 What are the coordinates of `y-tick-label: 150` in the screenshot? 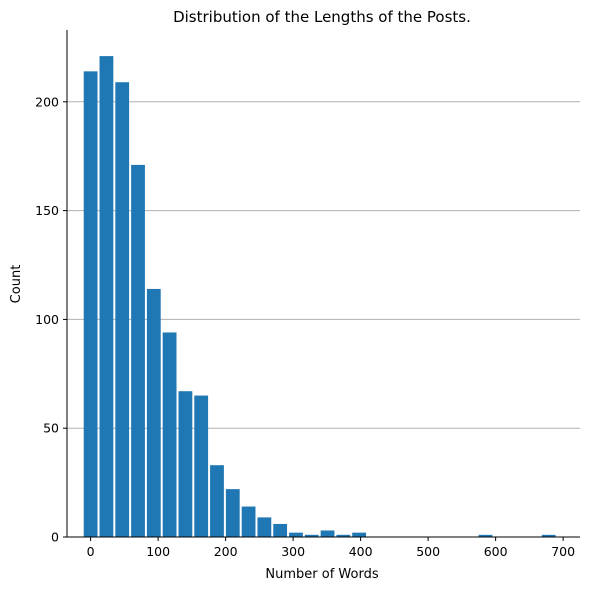 It's located at (47, 210).